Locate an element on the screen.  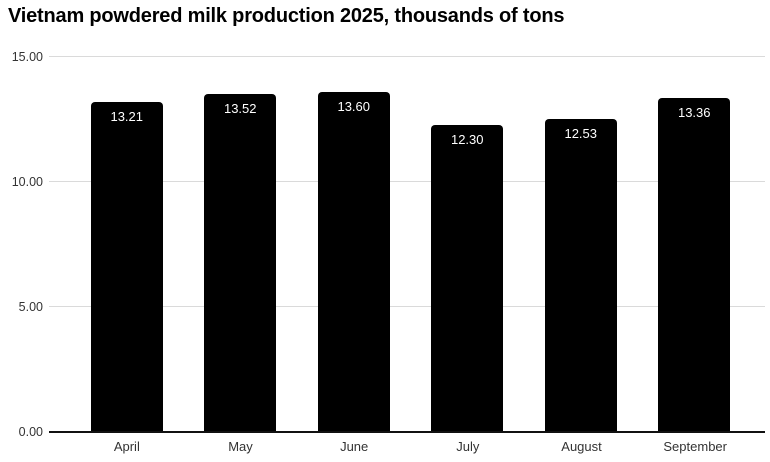
x-tick-label: June is located at coordinates (354, 446).